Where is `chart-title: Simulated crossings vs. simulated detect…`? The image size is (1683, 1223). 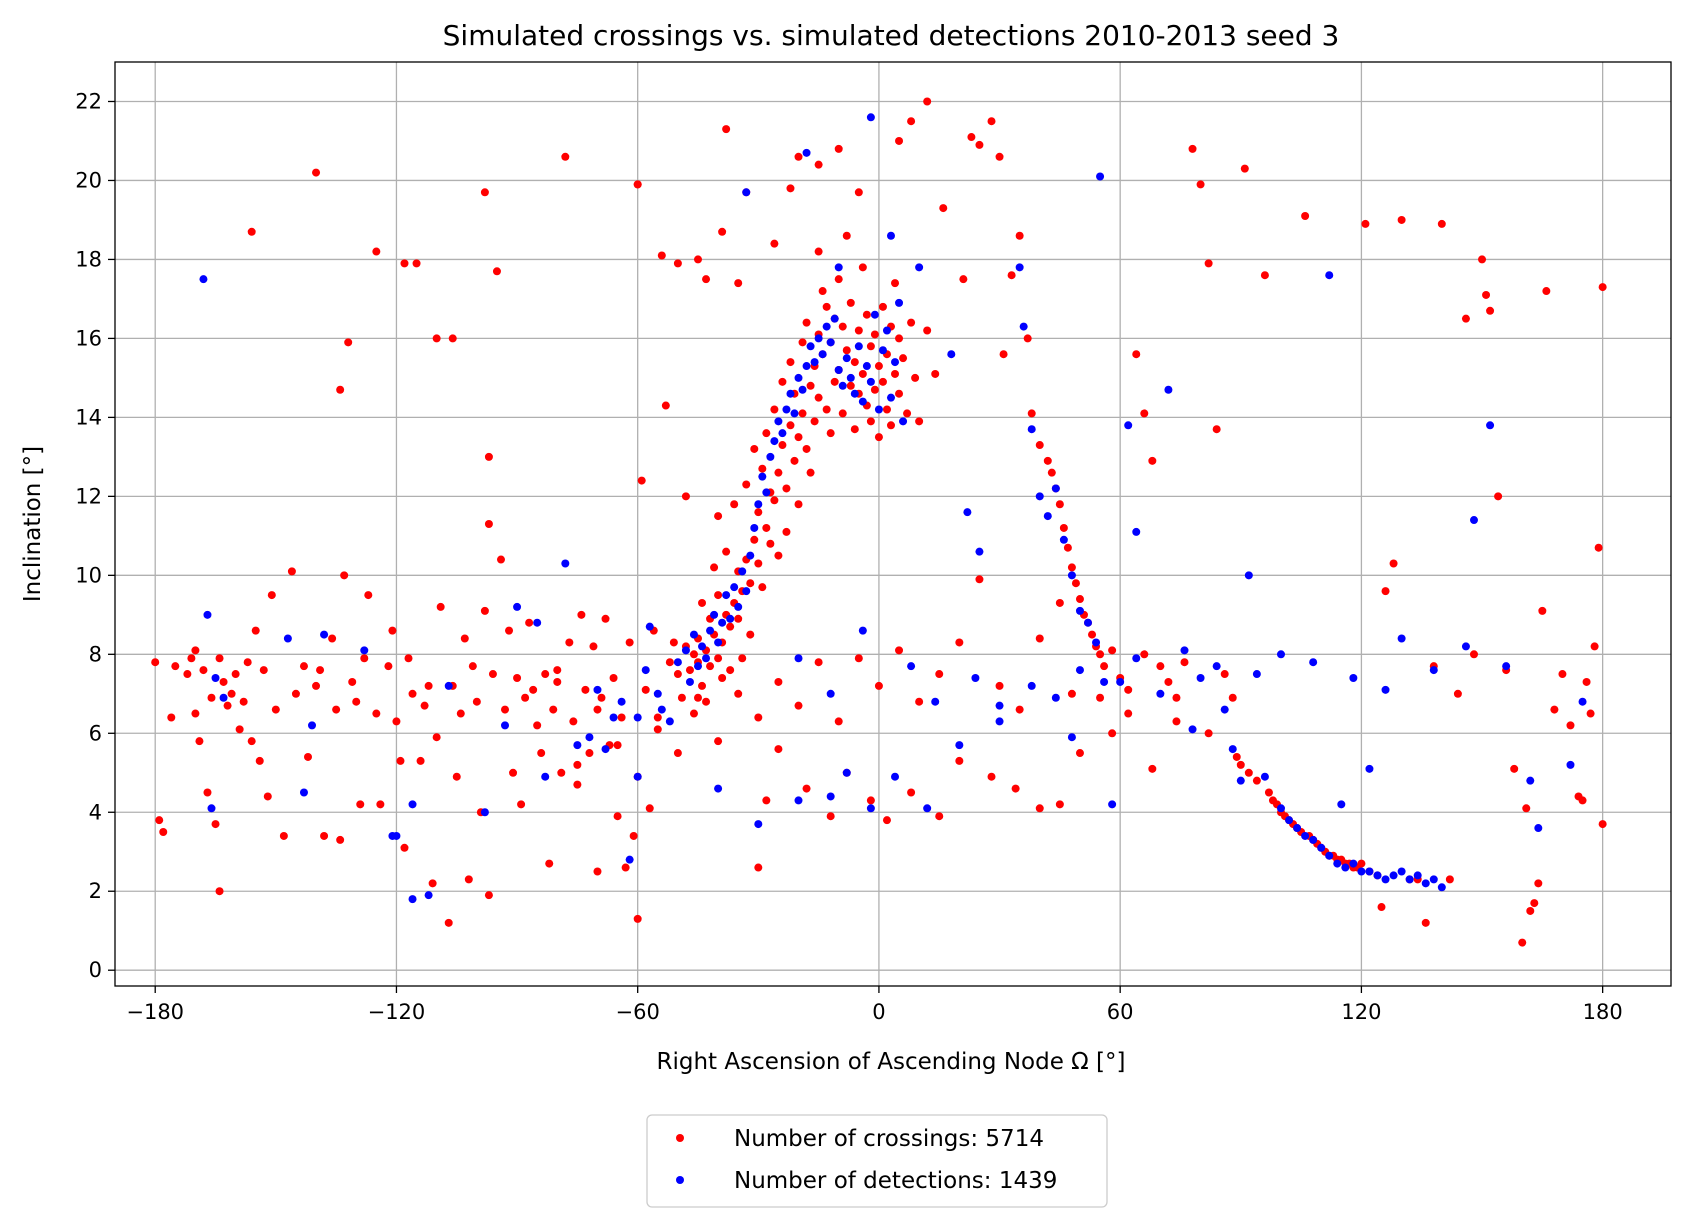 chart-title: Simulated crossings vs. simulated detect… is located at coordinates (891, 35).